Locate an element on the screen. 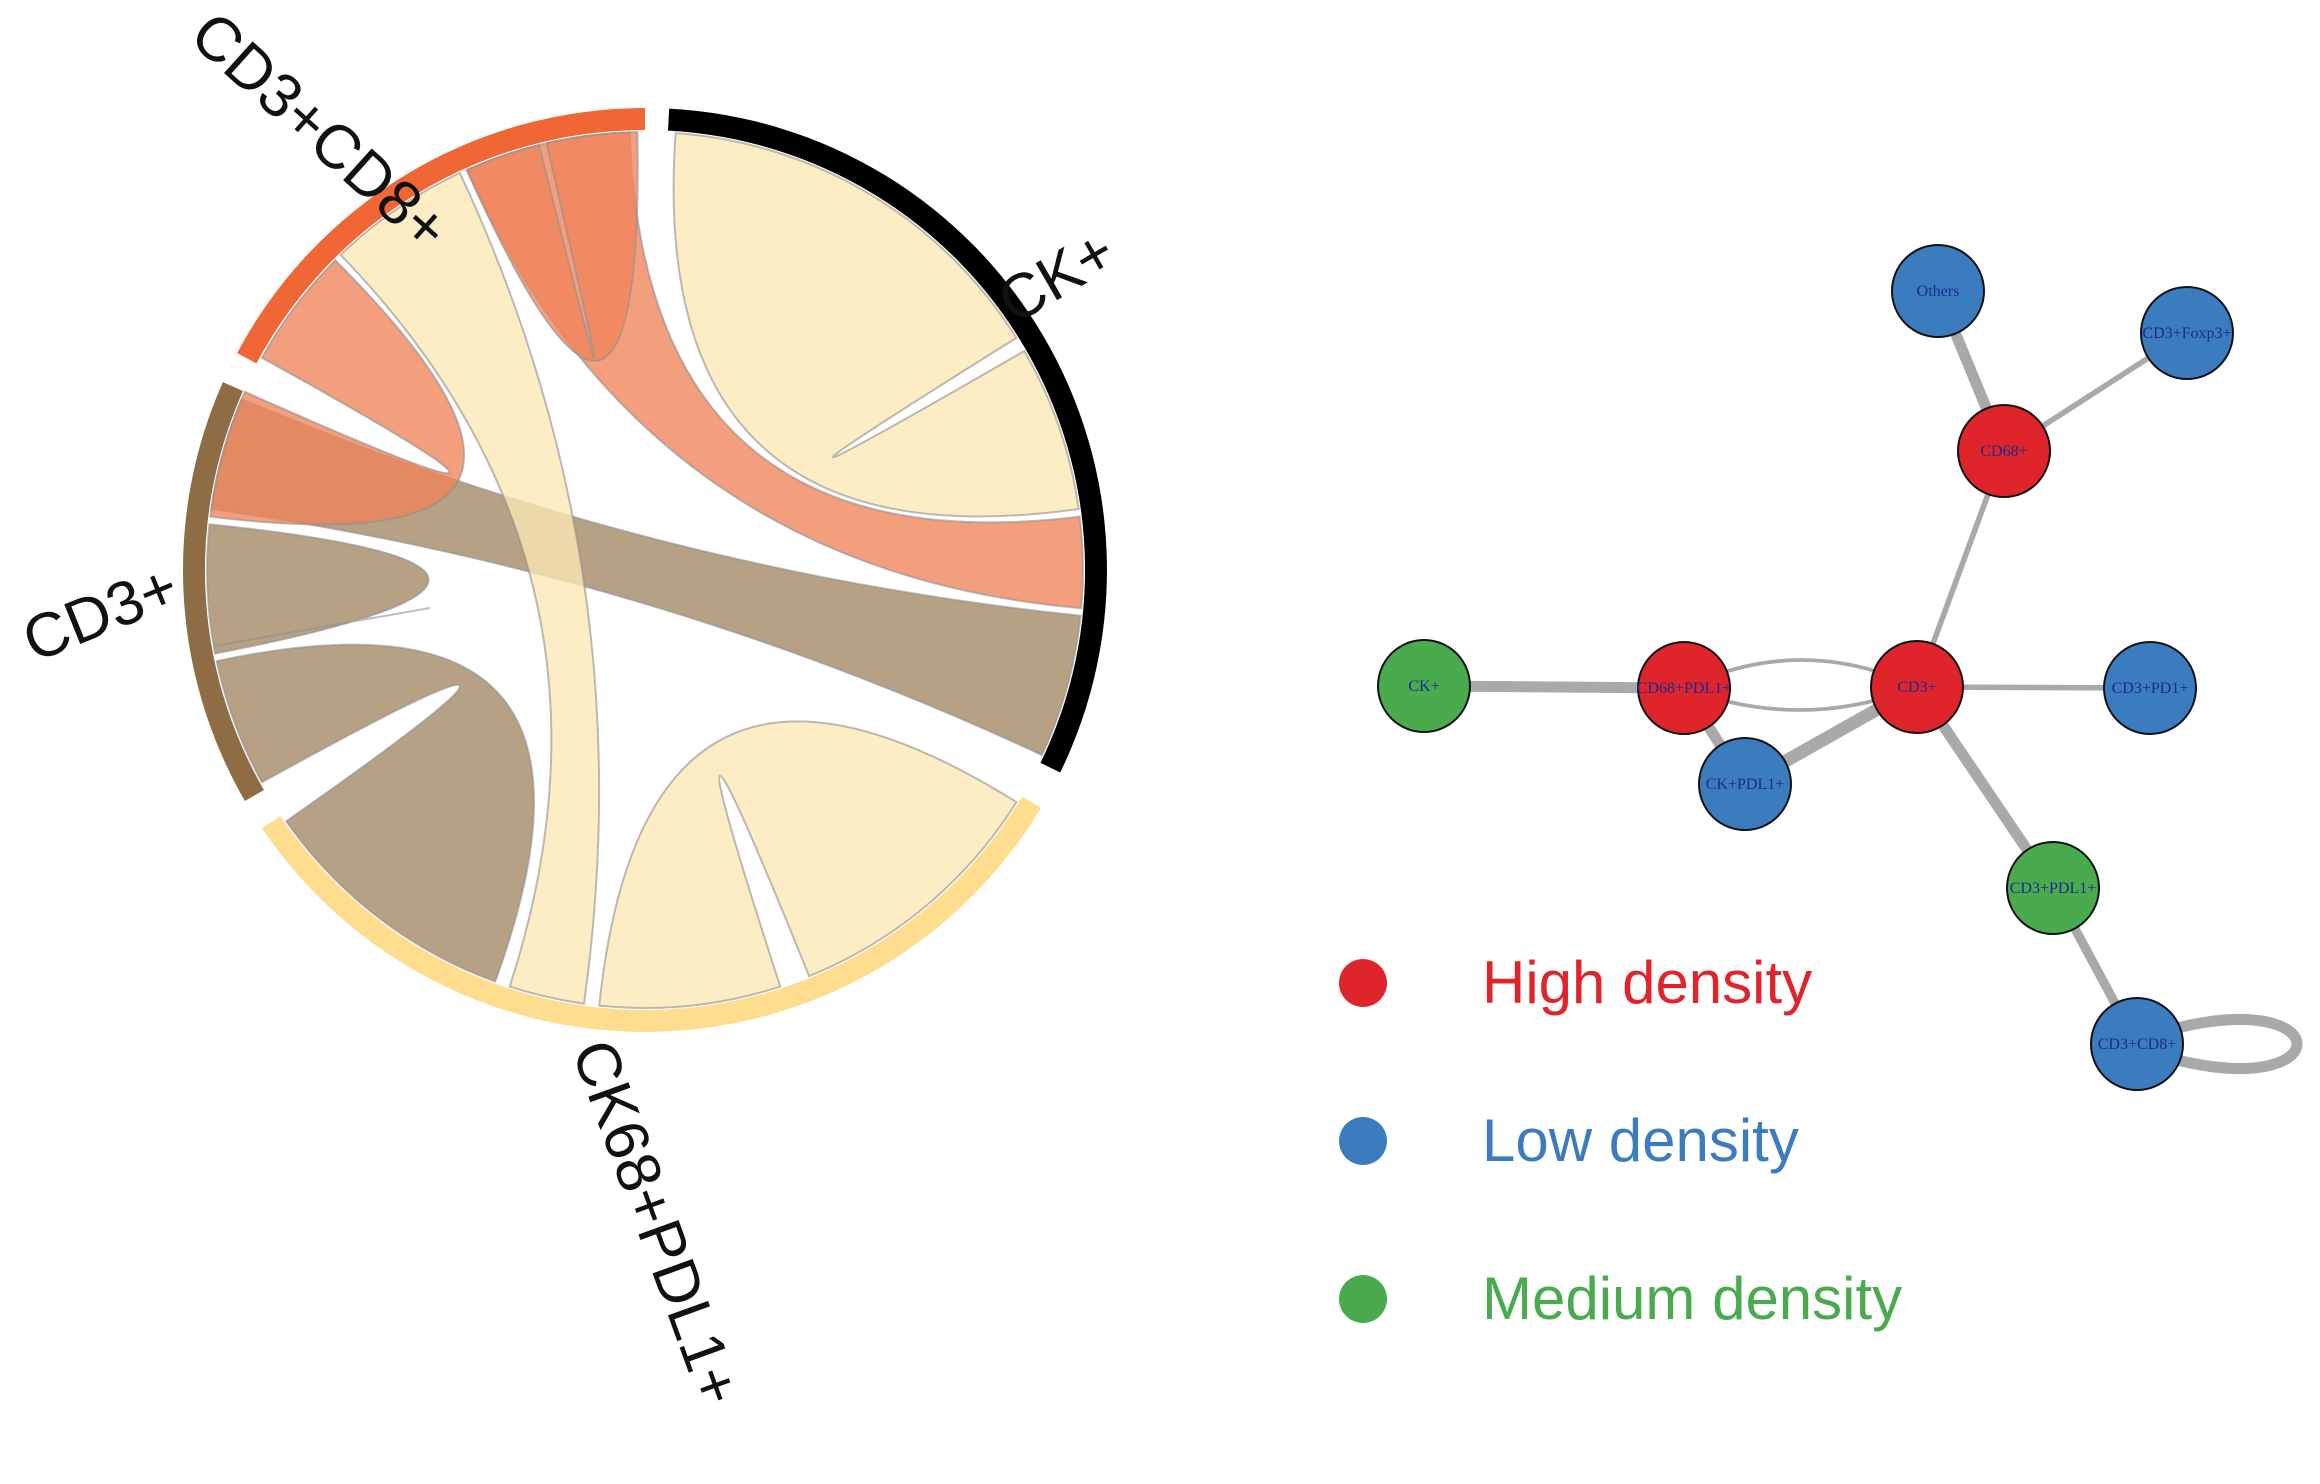  chord-ribbon-ck68-cd3 is located at coordinates (375, 813).